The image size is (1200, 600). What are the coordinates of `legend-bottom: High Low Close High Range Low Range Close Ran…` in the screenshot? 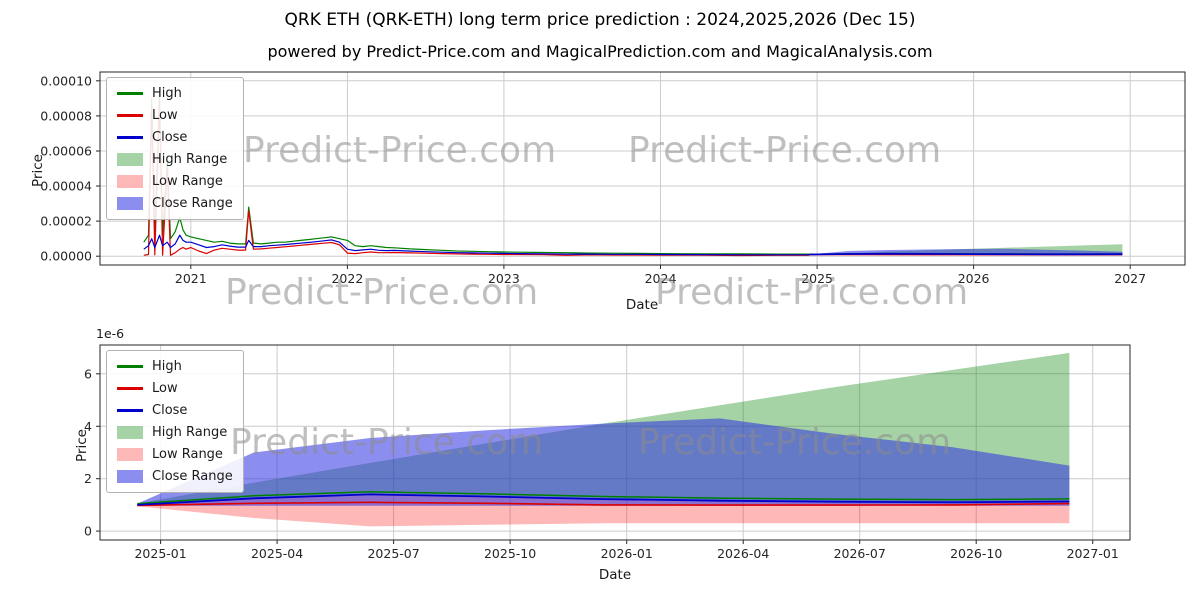 It's located at (175, 421).